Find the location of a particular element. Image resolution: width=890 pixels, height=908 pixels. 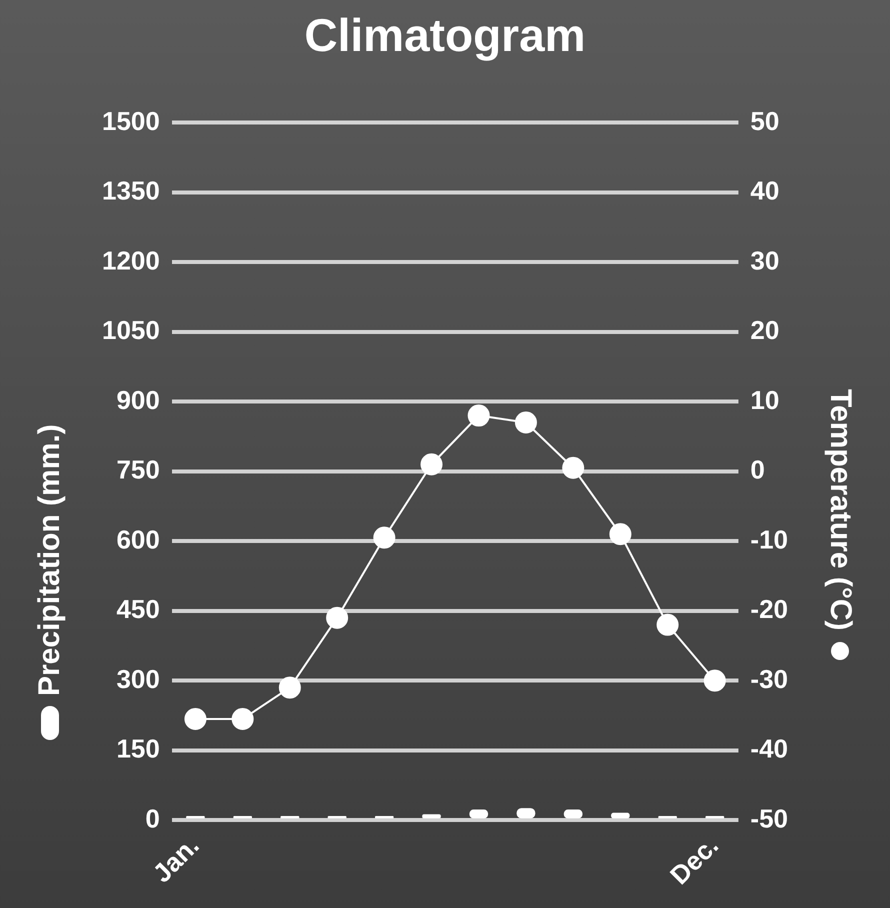

y-tick-label: 300 is located at coordinates (138, 679).